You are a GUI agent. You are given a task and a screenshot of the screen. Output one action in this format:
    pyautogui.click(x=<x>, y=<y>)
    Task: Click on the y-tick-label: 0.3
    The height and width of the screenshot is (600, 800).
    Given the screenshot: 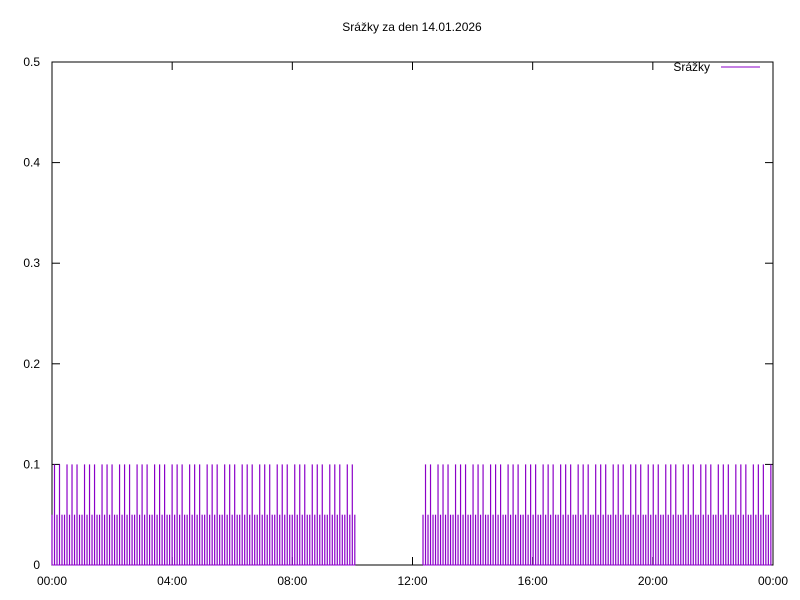 What is the action you would take?
    pyautogui.click(x=31, y=263)
    